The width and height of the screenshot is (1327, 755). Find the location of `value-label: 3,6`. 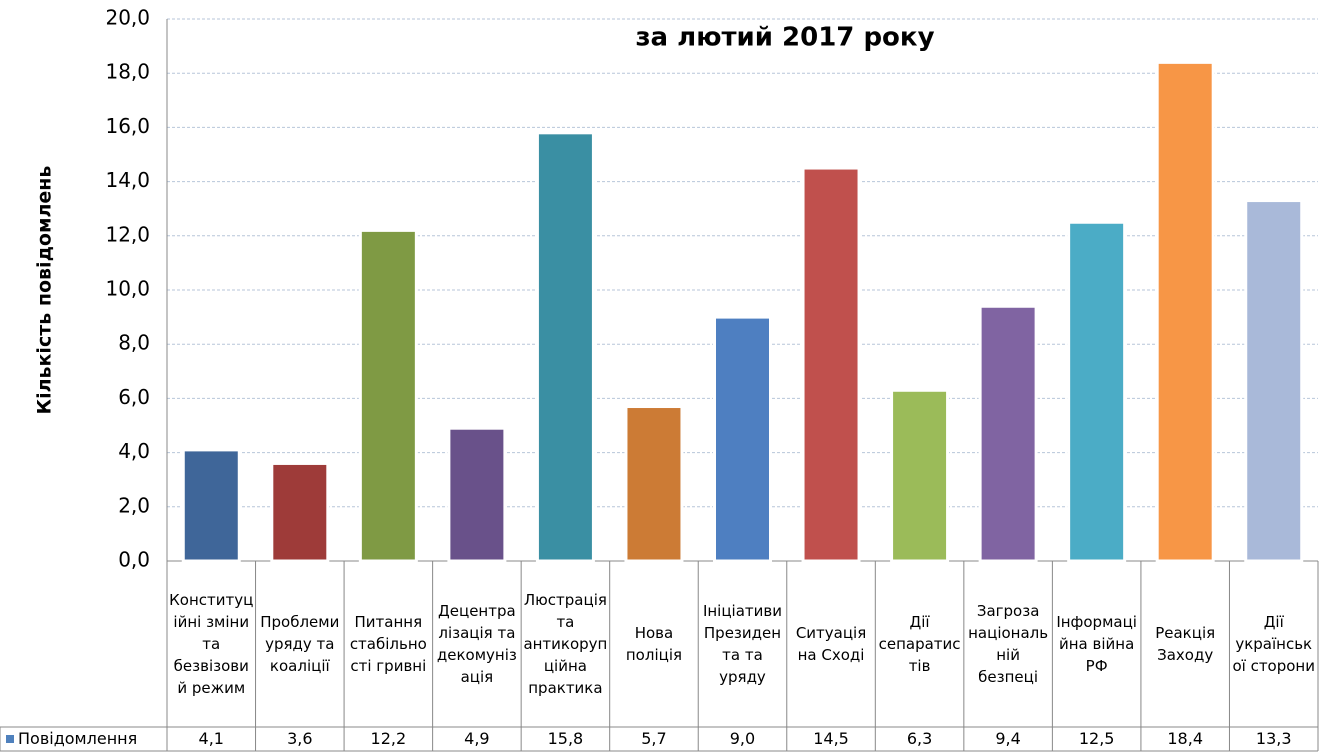

value-label: 3,6 is located at coordinates (300, 738).